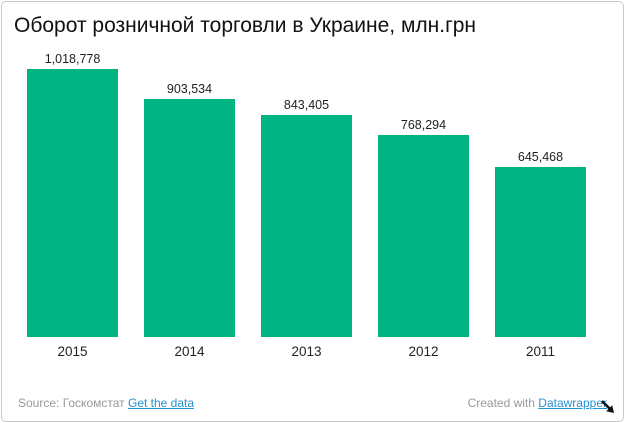  Describe the element at coordinates (540, 157) in the screenshot. I see `bar-value-label: 645,468` at that location.